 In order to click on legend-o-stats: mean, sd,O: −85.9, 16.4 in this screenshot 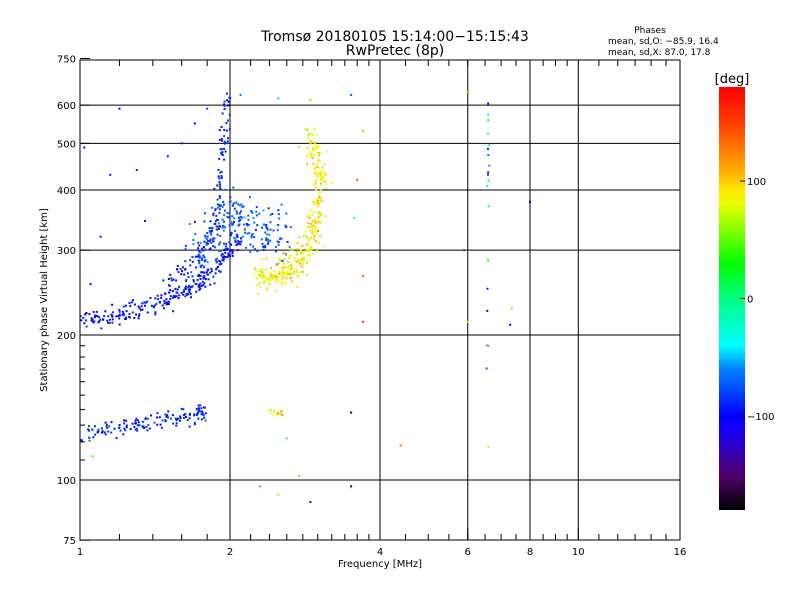, I will do `click(663, 42)`.